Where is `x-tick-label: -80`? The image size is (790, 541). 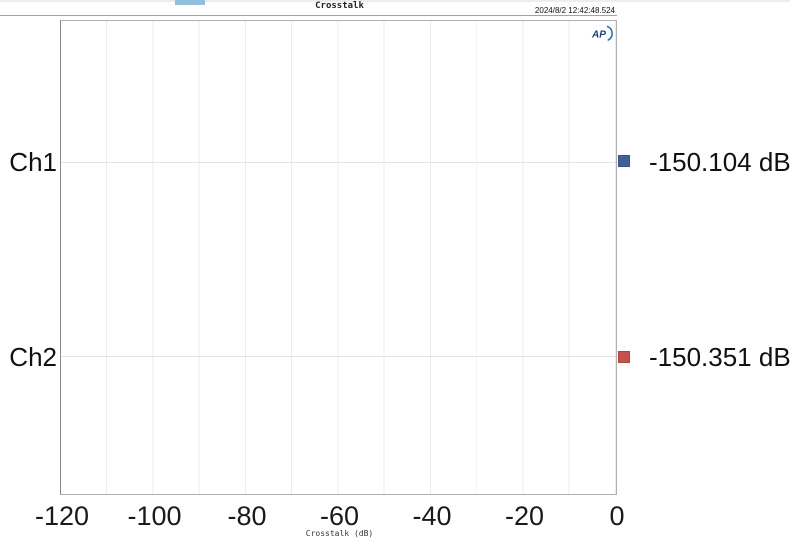 x-tick-label: -80 is located at coordinates (247, 516).